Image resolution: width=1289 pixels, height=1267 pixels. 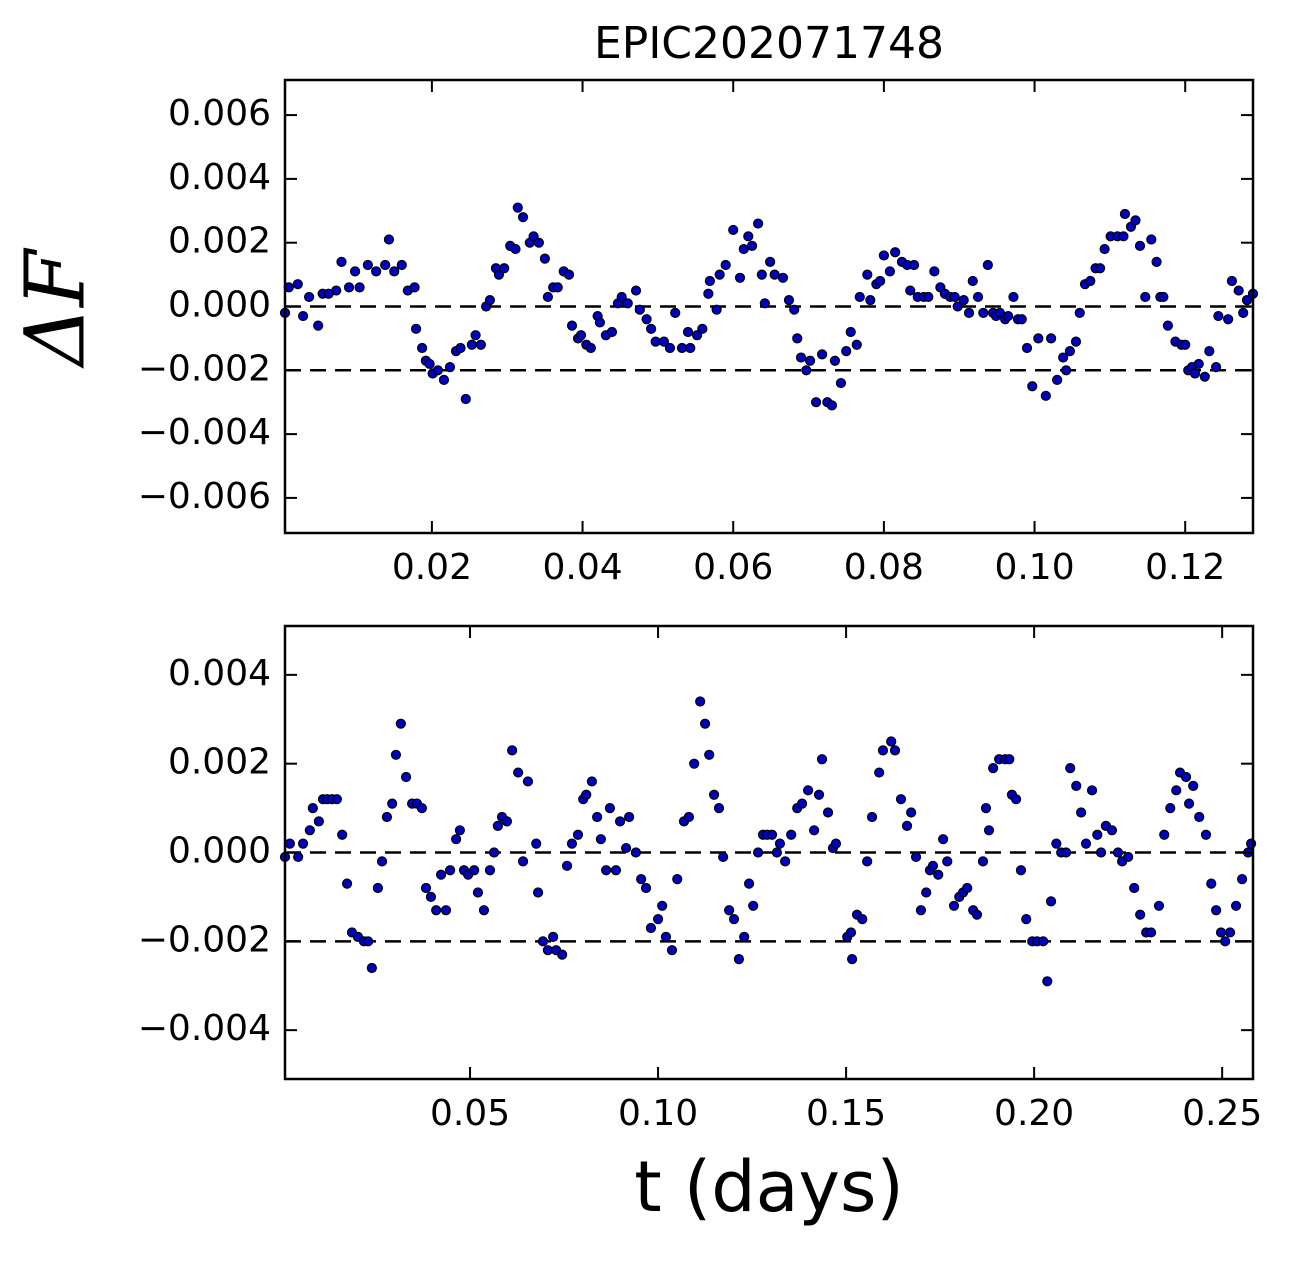 I want to click on x-tick-label: 0.06, so click(x=733, y=567).